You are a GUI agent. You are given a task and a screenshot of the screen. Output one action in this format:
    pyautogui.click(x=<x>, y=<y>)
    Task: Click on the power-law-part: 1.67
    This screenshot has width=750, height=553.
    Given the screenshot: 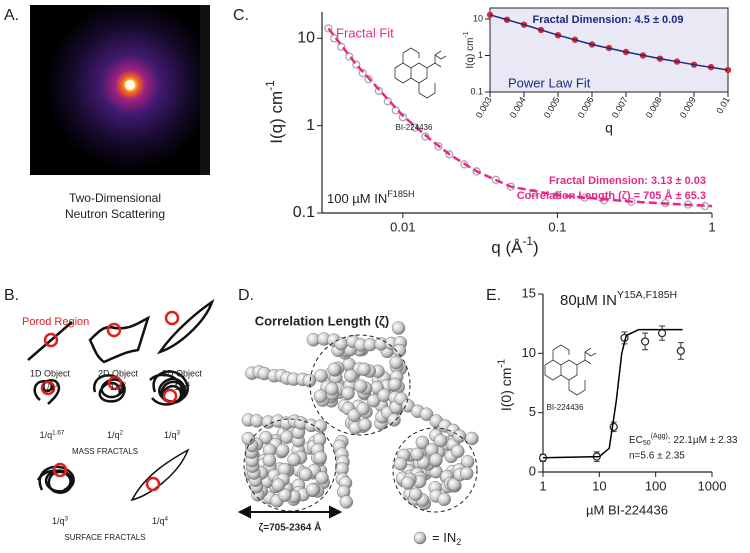 What is the action you would take?
    pyautogui.click(x=58, y=432)
    